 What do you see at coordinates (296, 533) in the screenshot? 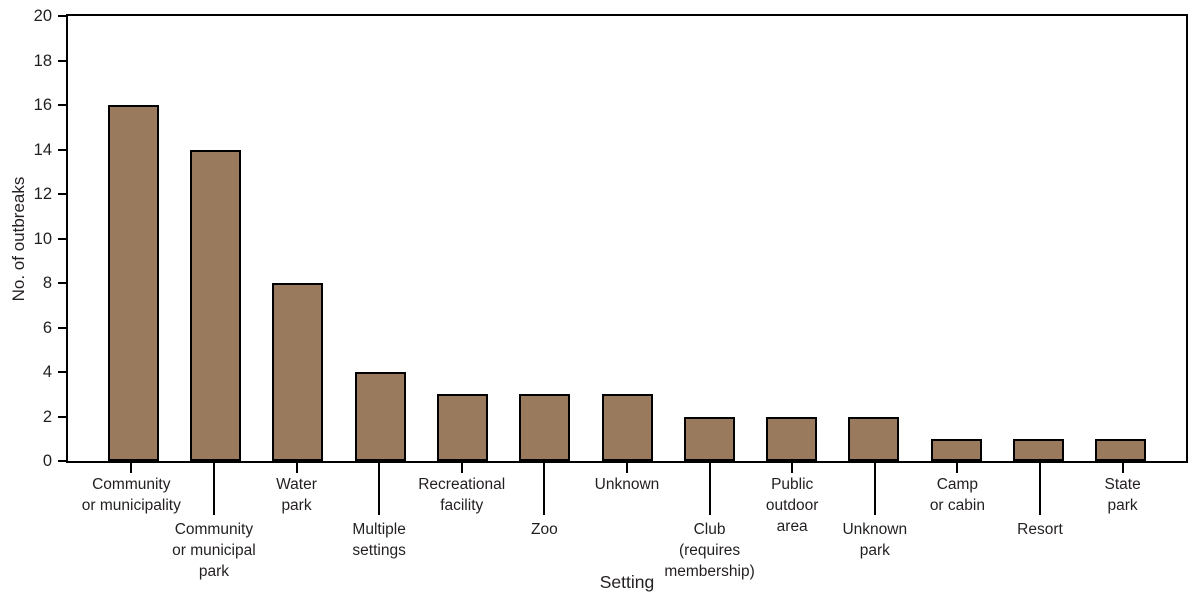
I see `x-axis-slot: Water park` at bounding box center [296, 533].